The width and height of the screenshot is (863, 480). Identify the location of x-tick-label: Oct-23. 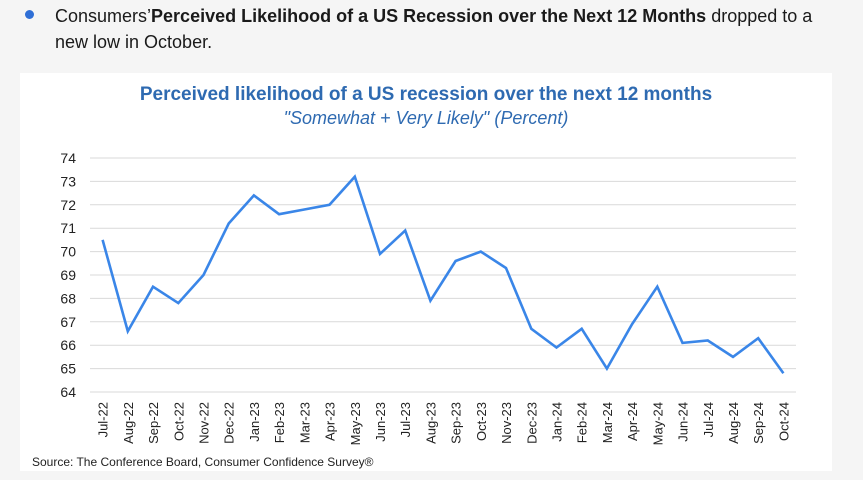
(481, 421).